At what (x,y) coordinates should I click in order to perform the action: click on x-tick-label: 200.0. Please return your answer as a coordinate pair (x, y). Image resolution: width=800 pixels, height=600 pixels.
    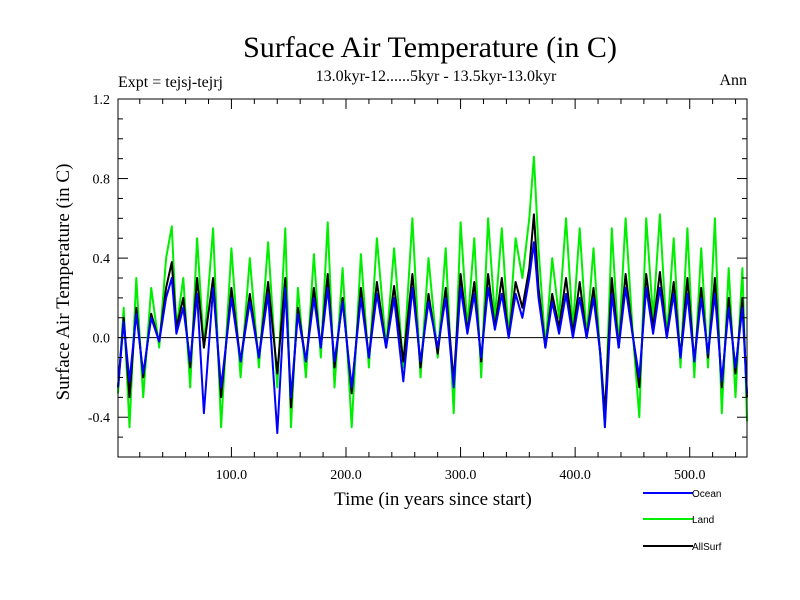
    Looking at the image, I should click on (346, 475).